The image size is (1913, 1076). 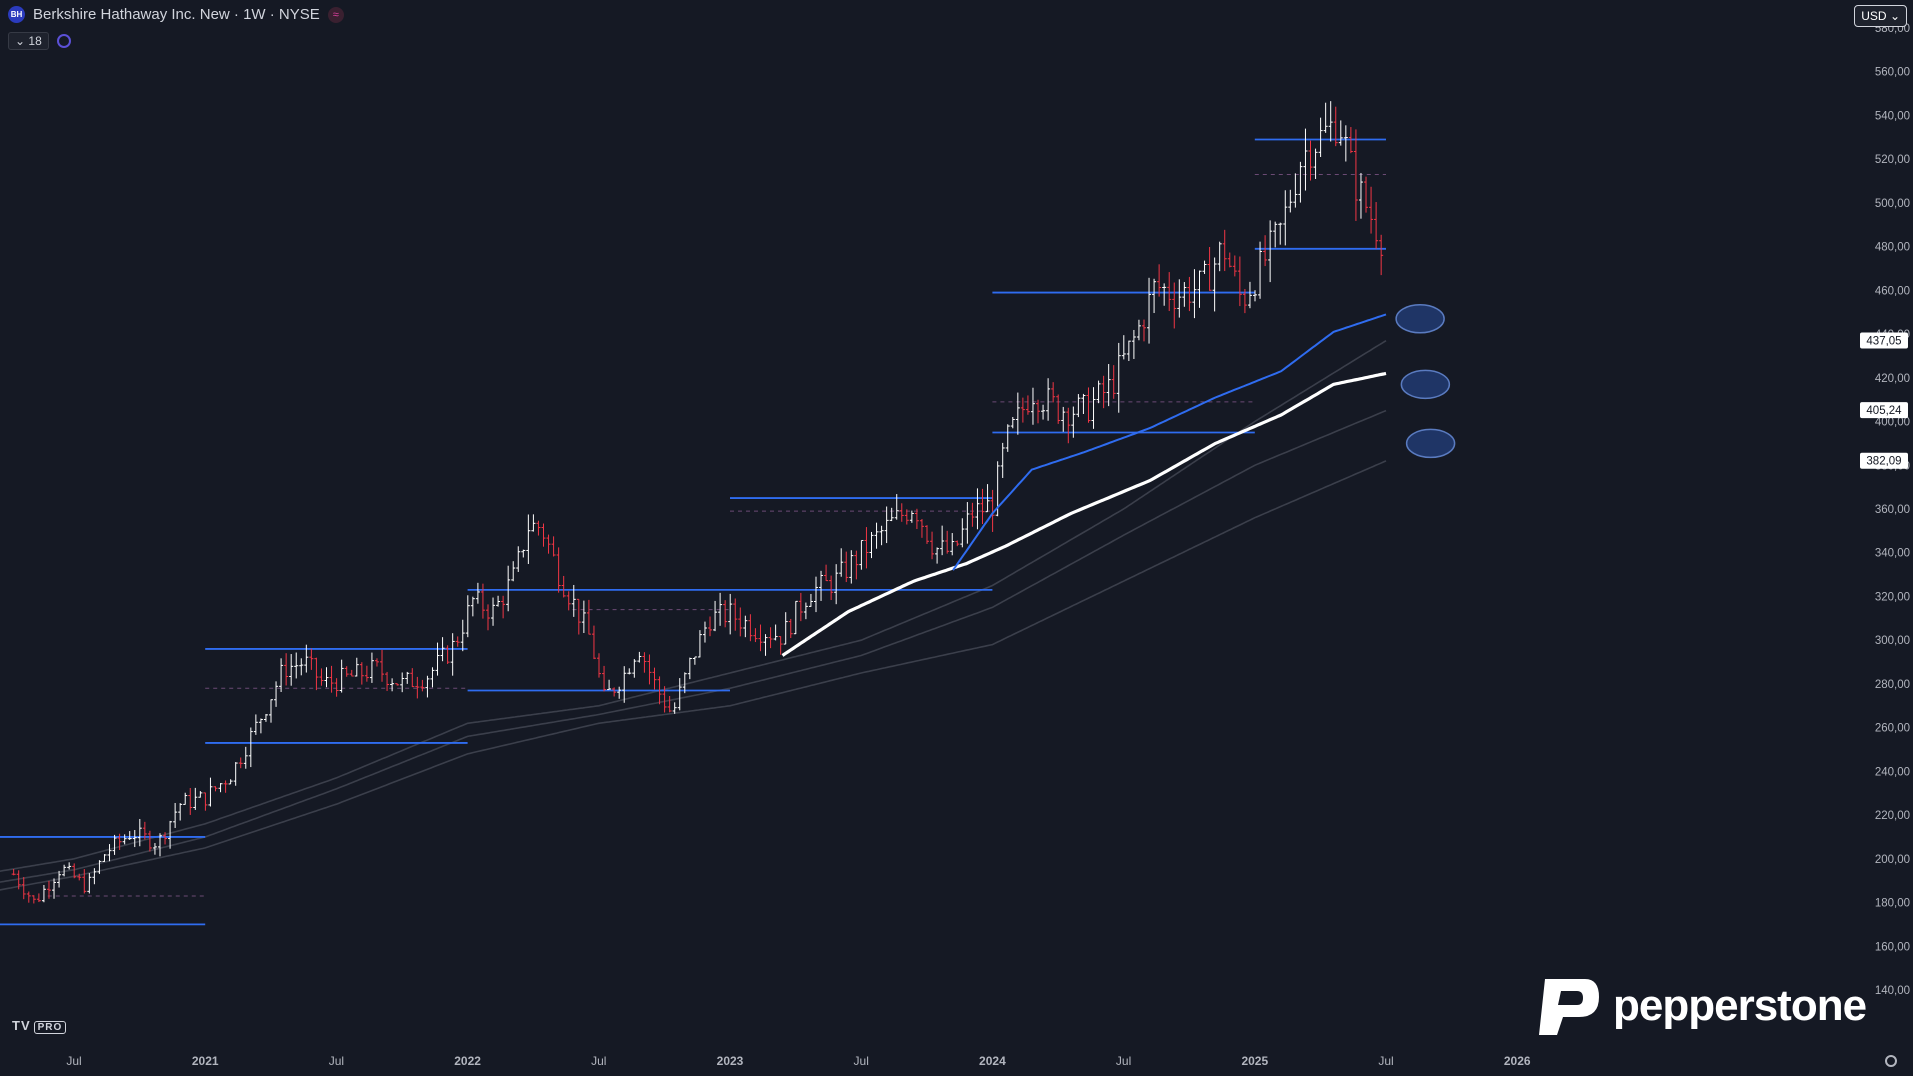 I want to click on tv-platform: TV, so click(x=21, y=1025).